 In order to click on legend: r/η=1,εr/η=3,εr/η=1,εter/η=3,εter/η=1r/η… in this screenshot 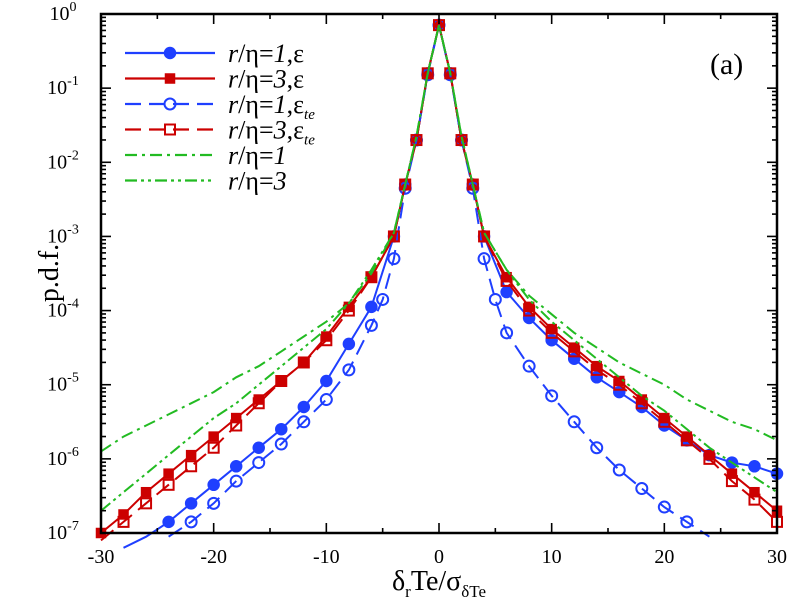, I will do `click(220, 117)`.